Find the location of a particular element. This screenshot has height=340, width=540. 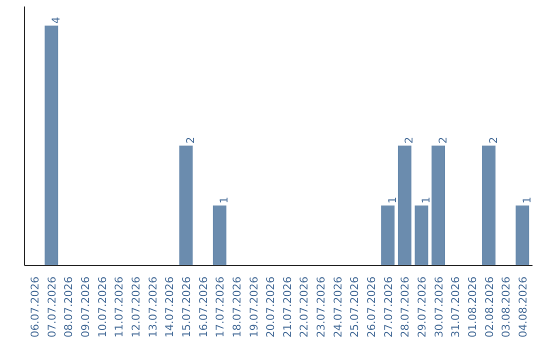

x-tick-label: 17.07.2026 is located at coordinates (220, 307).